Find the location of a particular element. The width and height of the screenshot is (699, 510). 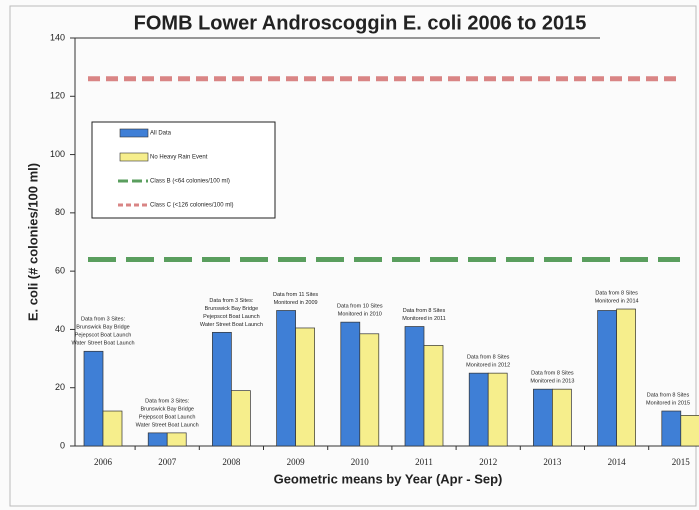

annotation: Monitored in 2011 is located at coordinates (424, 319).